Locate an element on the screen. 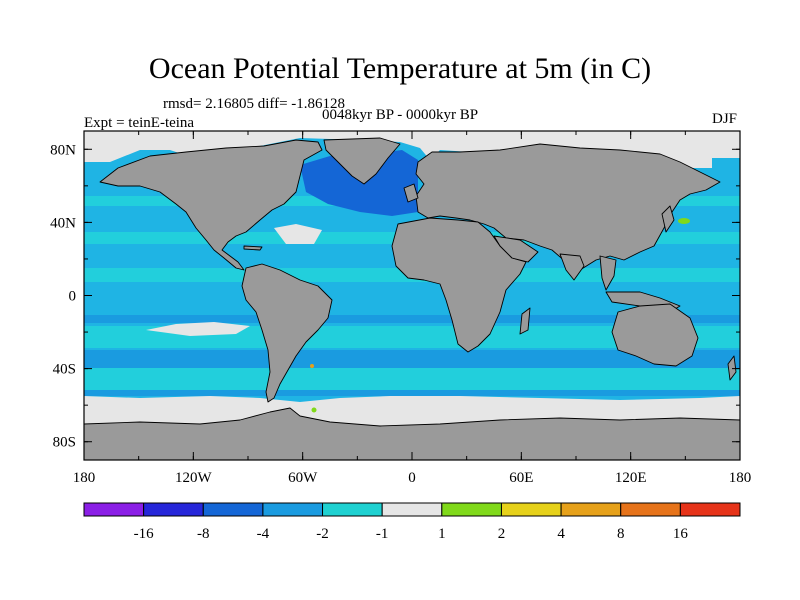 Image resolution: width=800 pixels, height=600 pixels. land-antarctica is located at coordinates (412, 433).